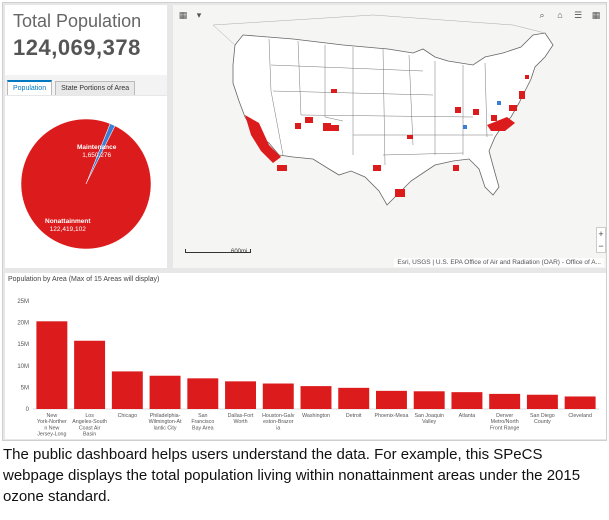 The height and width of the screenshot is (520, 609). What do you see at coordinates (97, 155) in the screenshot?
I see `pie-label-maintenance-value: 1,650,276` at bounding box center [97, 155].